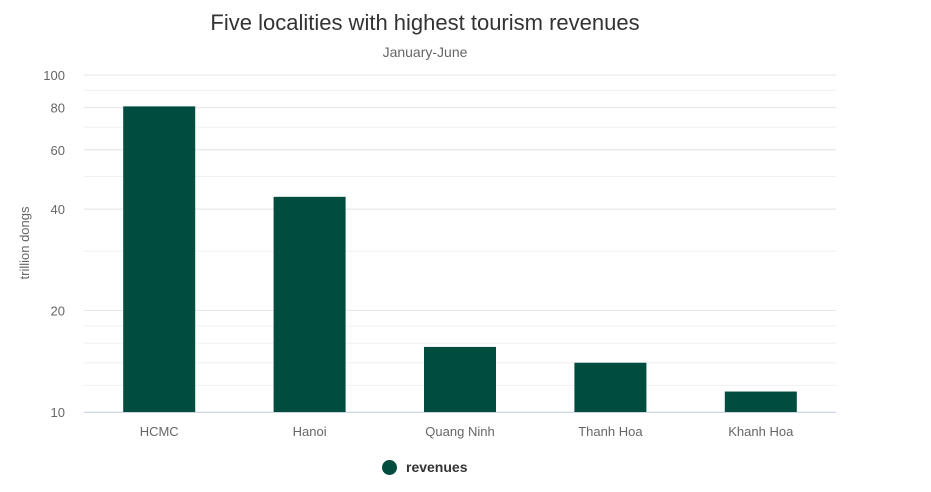 This screenshot has height=492, width=931. What do you see at coordinates (309, 304) in the screenshot?
I see `bar-hanoi` at bounding box center [309, 304].